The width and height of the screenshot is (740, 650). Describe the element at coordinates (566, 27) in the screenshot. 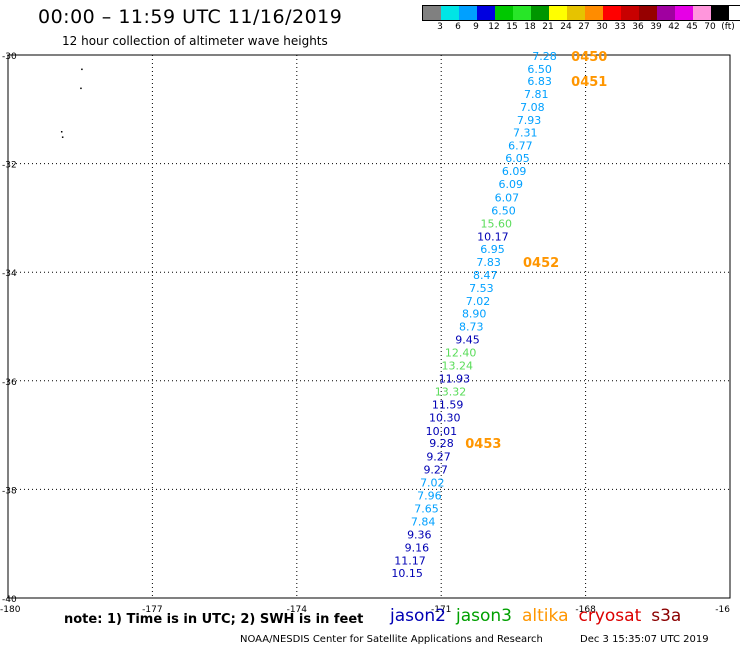

I see `legend-label: 24` at that location.